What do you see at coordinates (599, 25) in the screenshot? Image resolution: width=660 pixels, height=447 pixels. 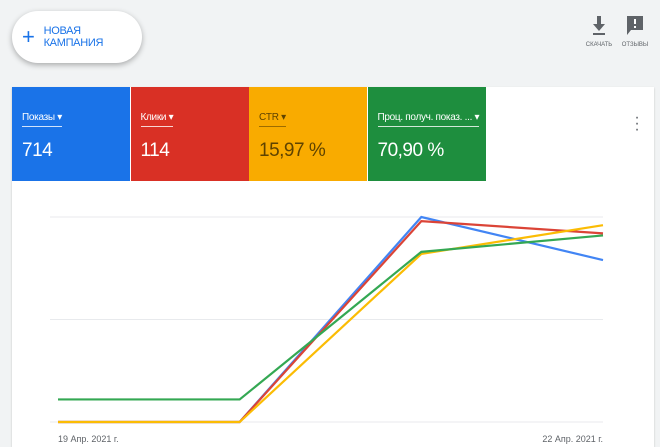 I see `download-icon` at bounding box center [599, 25].